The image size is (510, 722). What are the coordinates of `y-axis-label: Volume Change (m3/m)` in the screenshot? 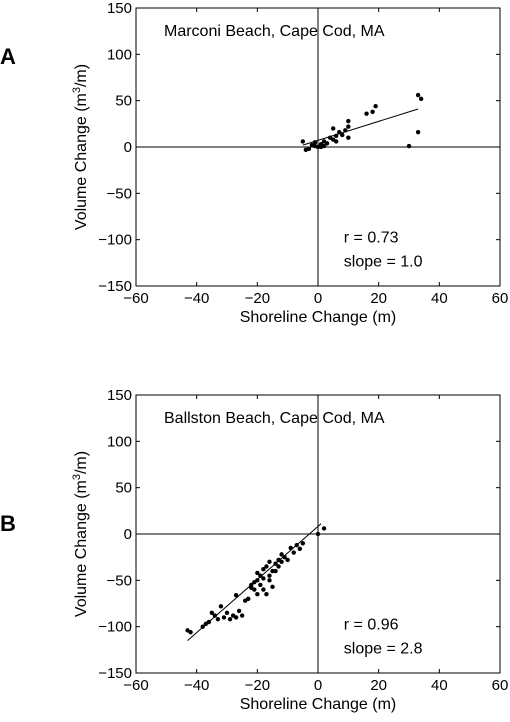 It's located at (80, 534).